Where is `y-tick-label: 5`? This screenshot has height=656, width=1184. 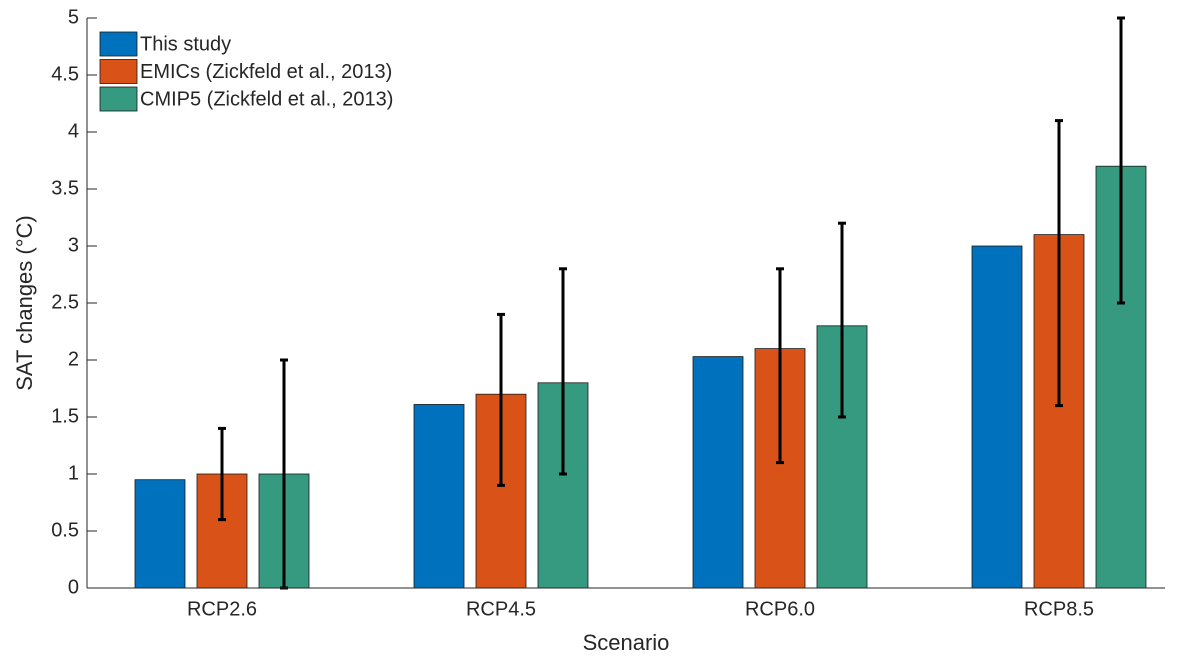
y-tick-label: 5 is located at coordinates (73, 17).